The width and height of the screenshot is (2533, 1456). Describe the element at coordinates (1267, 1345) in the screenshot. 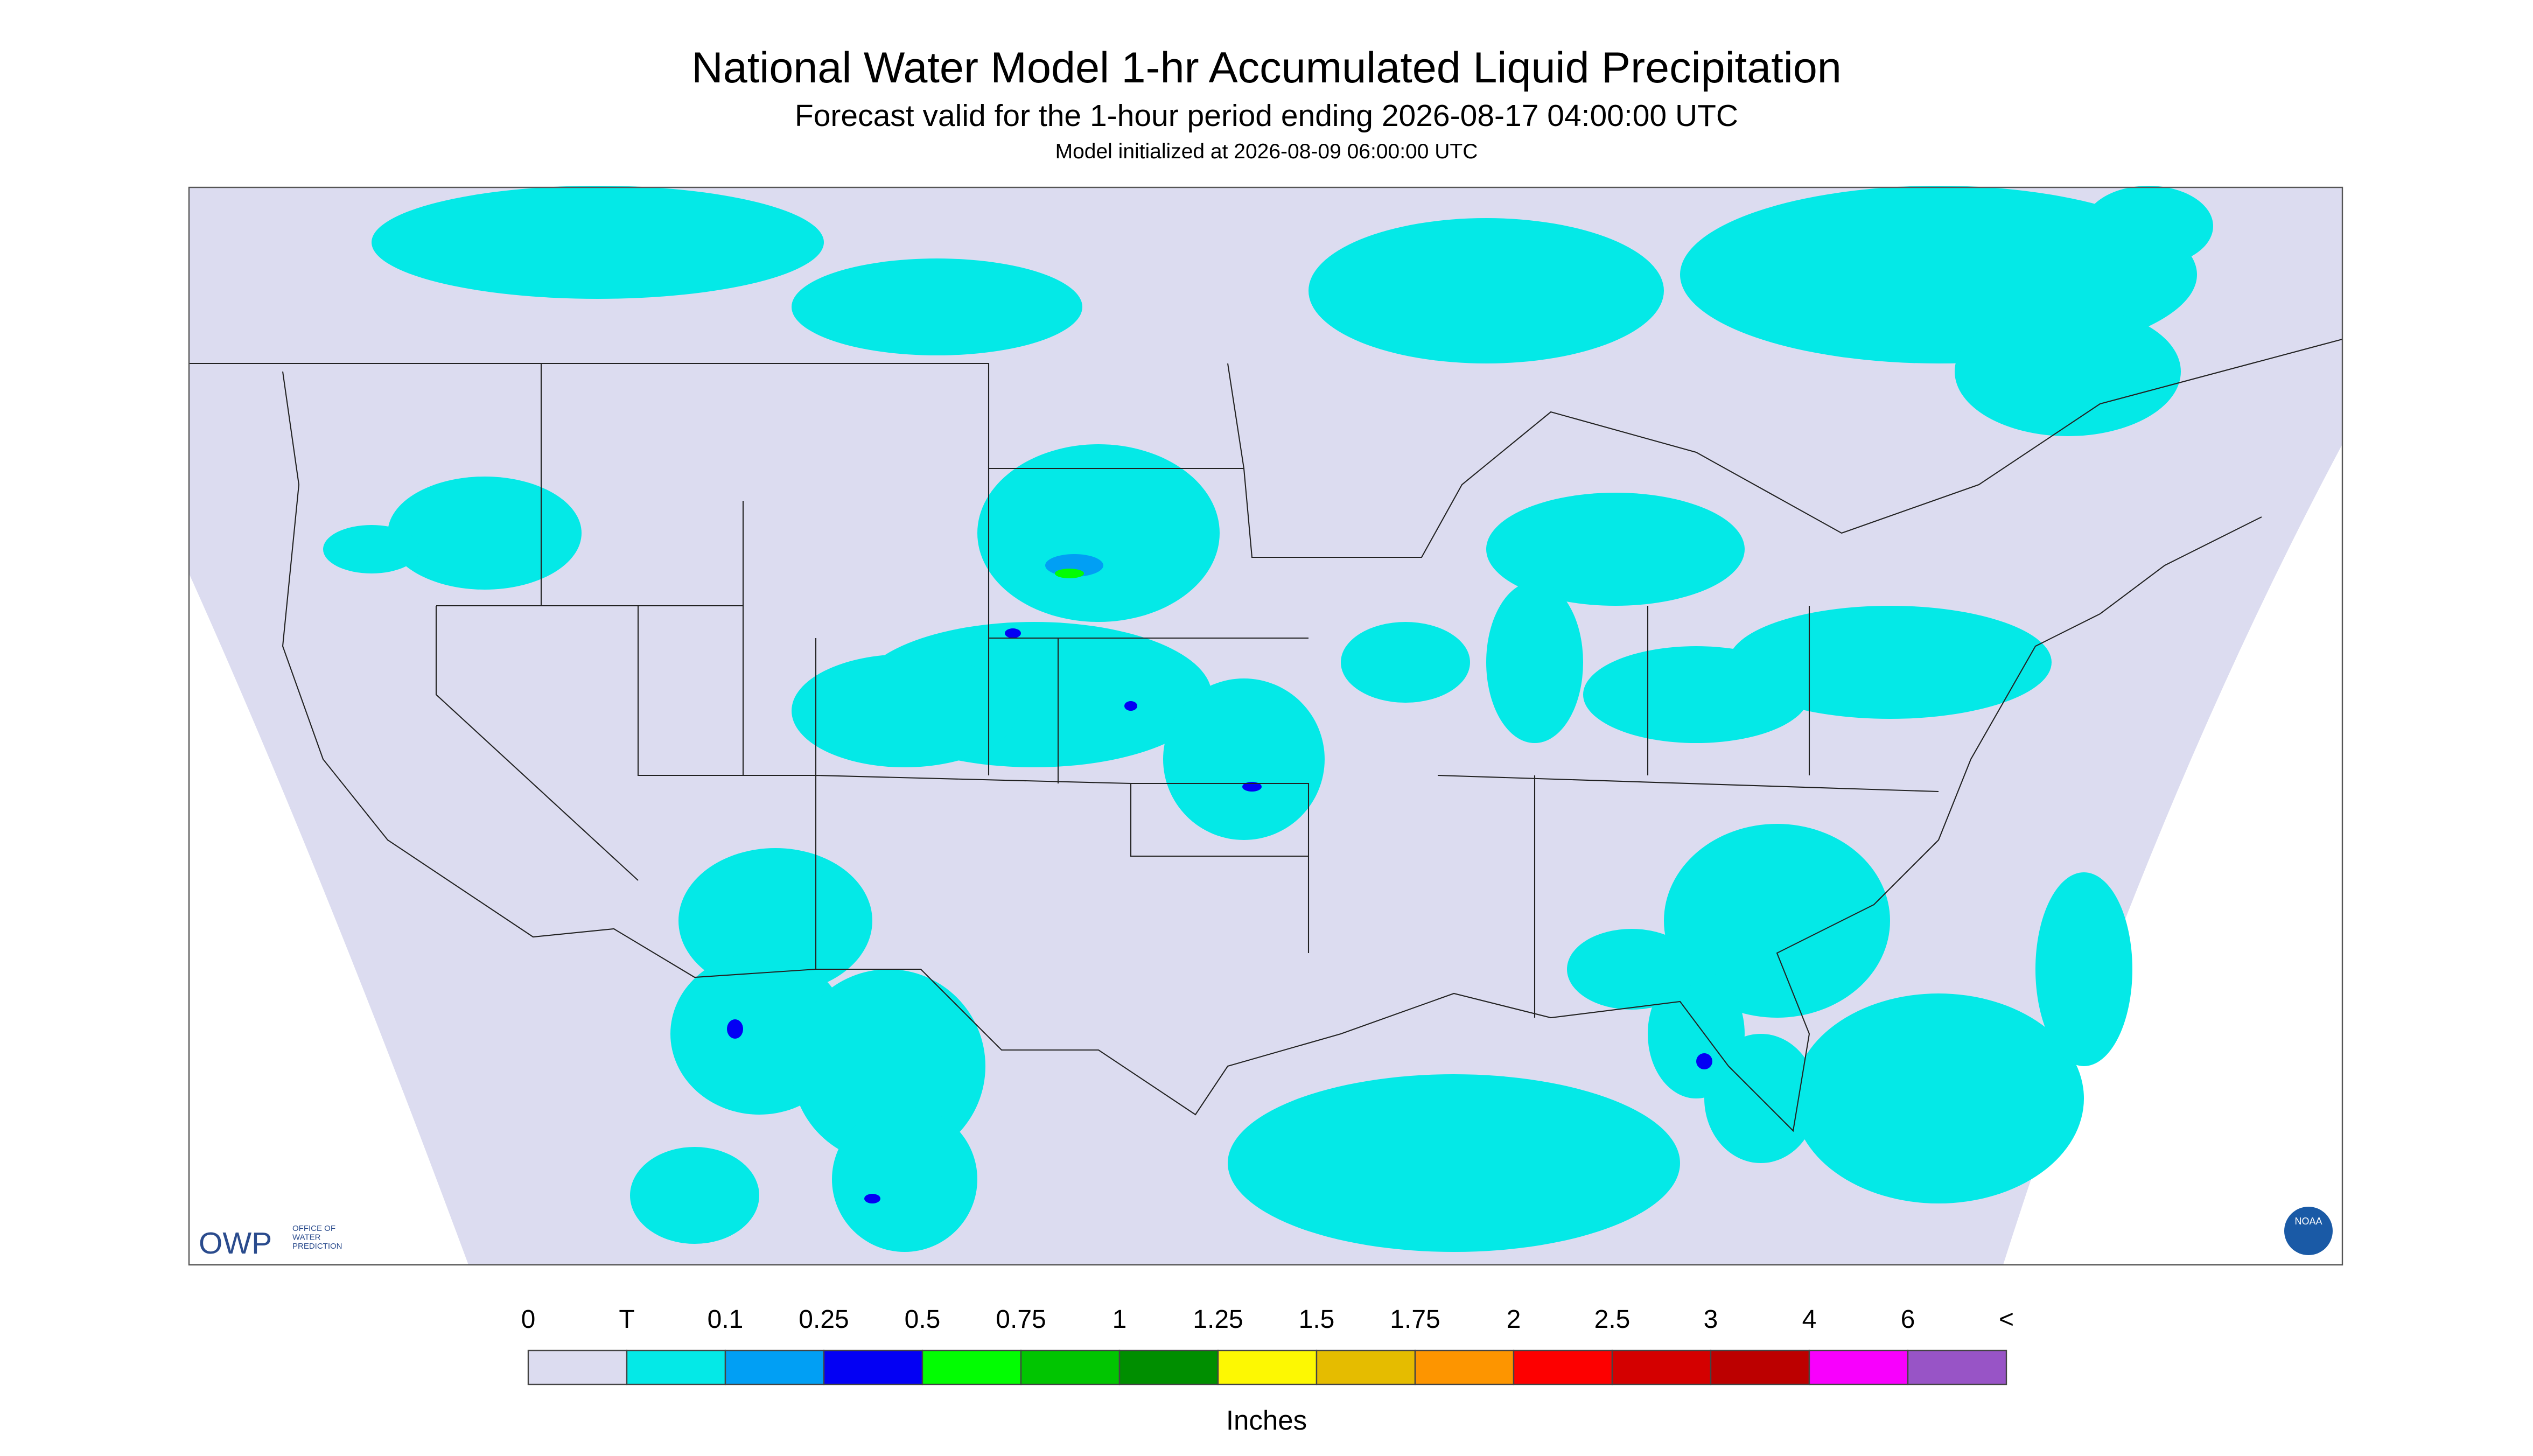

I see `legend: 0 T 0.1 0.25 0.5 0.75 1 1.25 1.5 1.75 2 2.5 3 4 6 <` at that location.